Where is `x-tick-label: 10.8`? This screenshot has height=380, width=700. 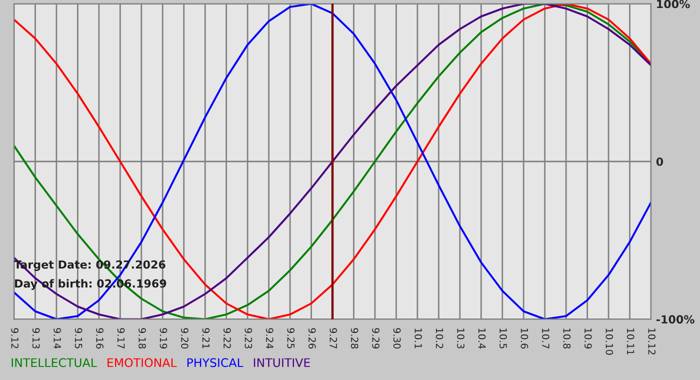
x-tick-label: 10.8 is located at coordinates (567, 338).